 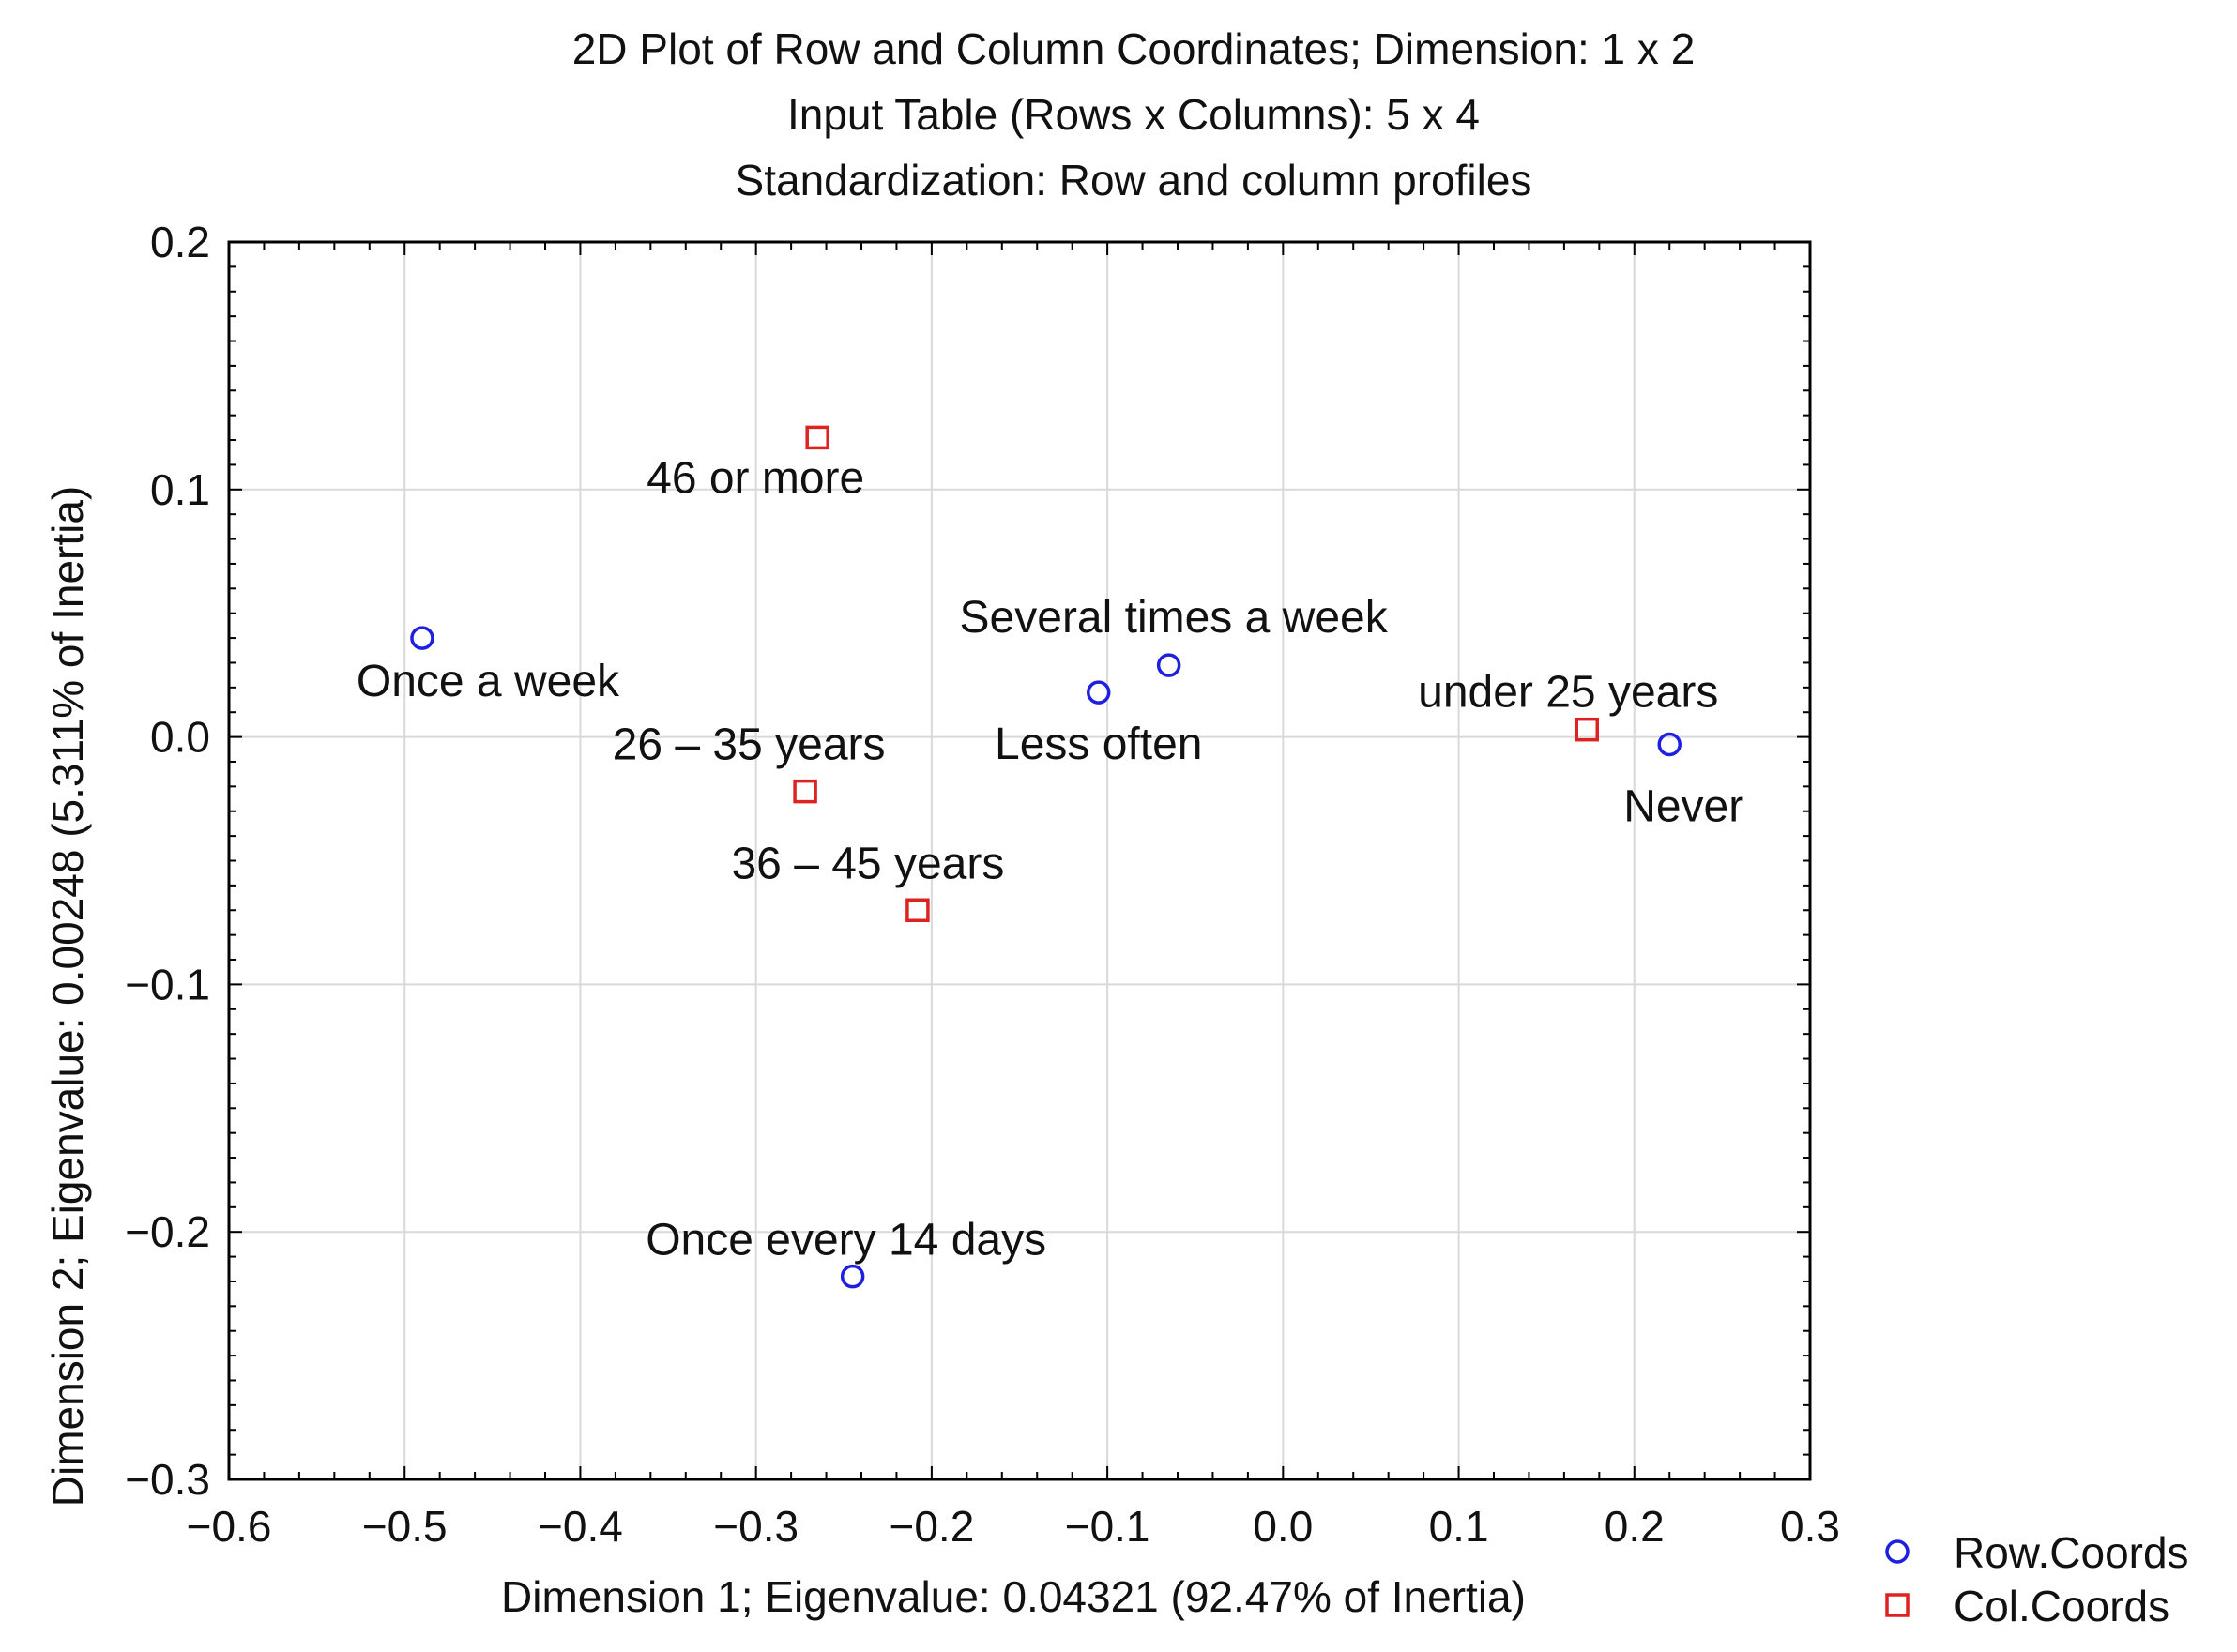 What do you see at coordinates (1635, 1527) in the screenshot?
I see `x-tick-label: 0.2` at bounding box center [1635, 1527].